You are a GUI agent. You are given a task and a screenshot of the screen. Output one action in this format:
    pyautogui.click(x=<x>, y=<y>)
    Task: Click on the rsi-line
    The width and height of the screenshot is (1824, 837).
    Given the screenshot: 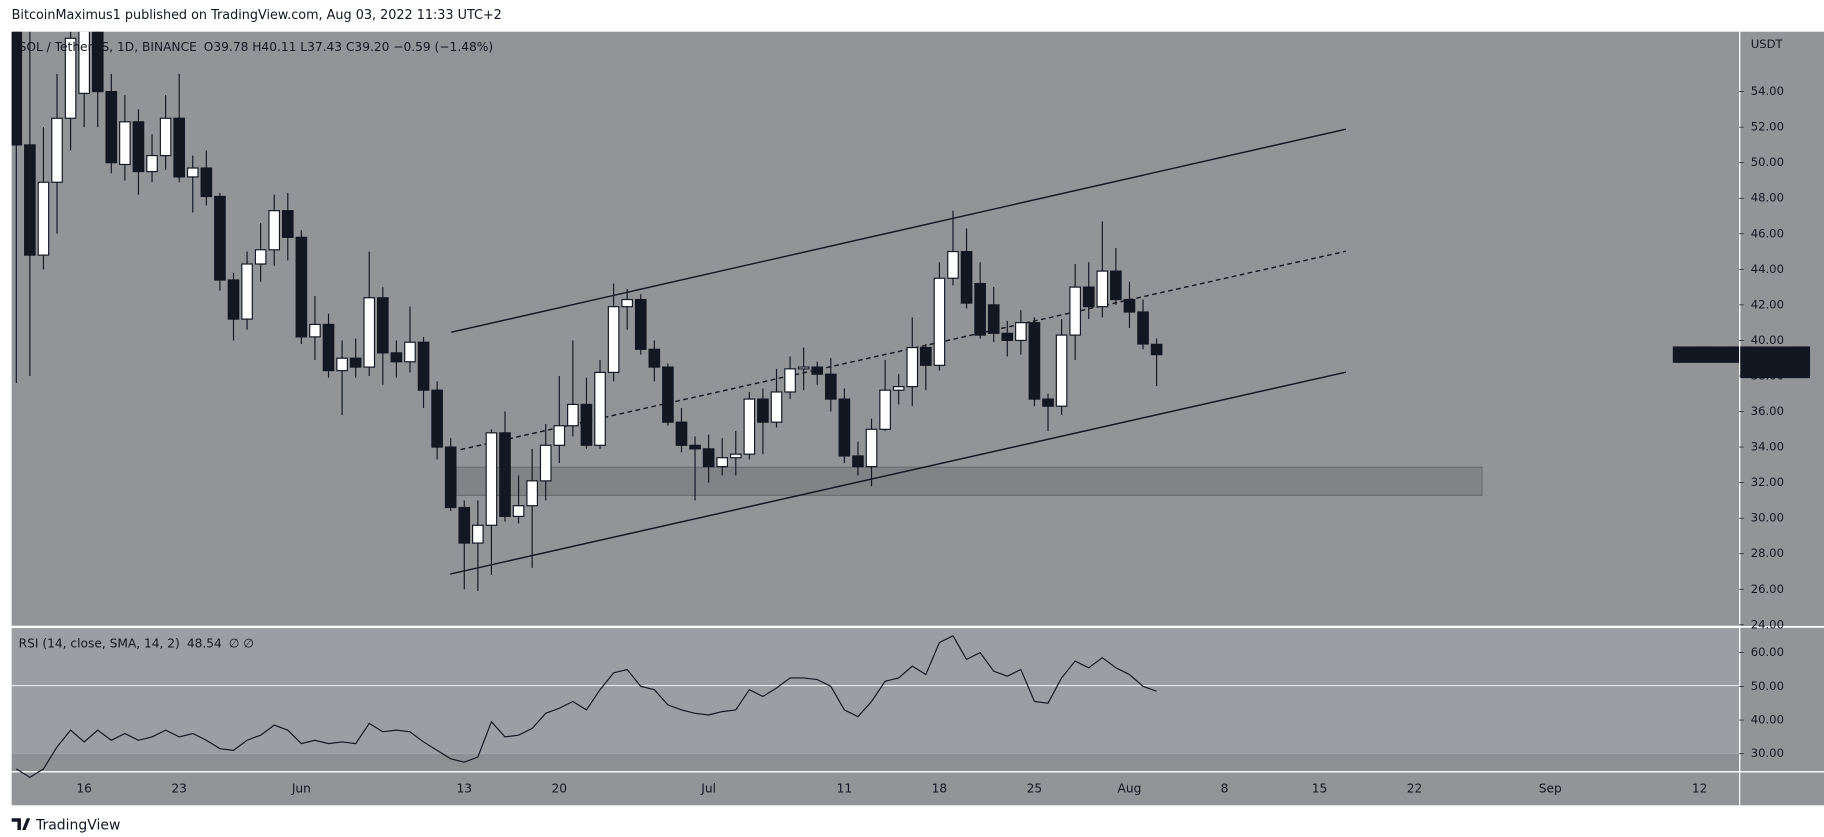 What is the action you would take?
    pyautogui.click(x=586, y=707)
    